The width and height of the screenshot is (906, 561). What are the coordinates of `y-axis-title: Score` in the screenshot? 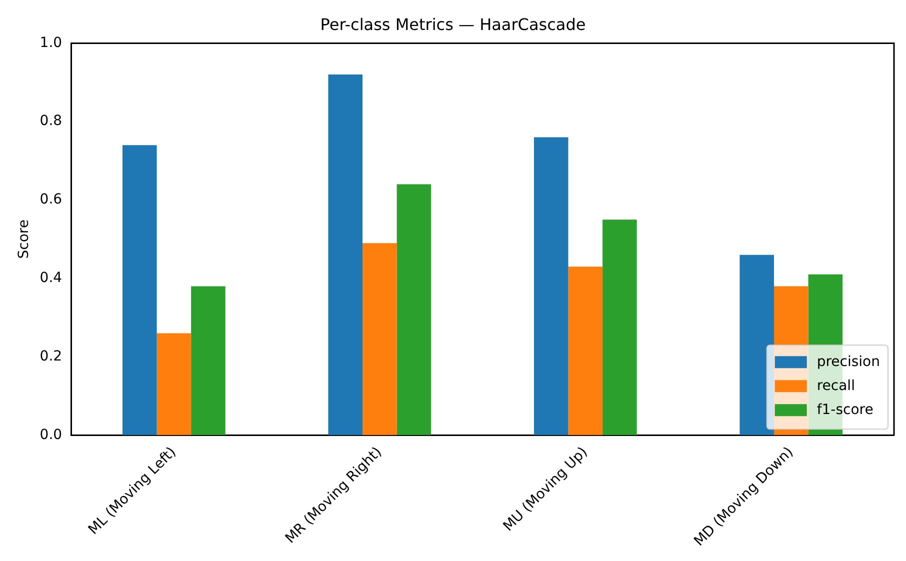 It's located at (24, 239).